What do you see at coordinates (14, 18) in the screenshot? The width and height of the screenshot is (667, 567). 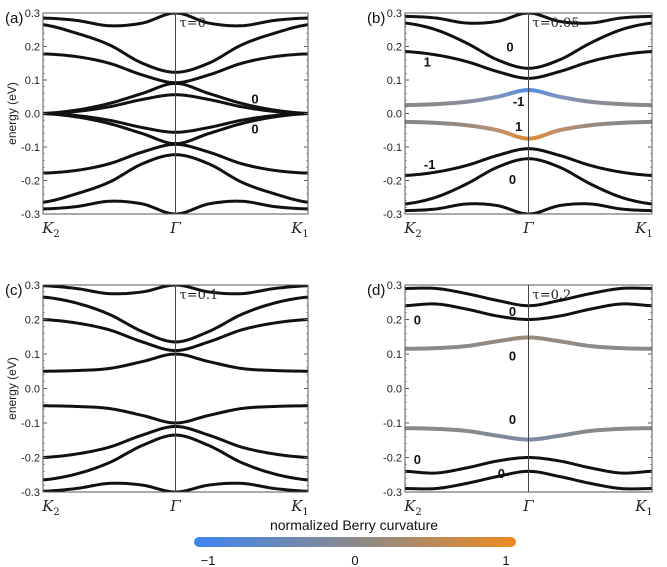 I see `panel-label: (a)` at bounding box center [14, 18].